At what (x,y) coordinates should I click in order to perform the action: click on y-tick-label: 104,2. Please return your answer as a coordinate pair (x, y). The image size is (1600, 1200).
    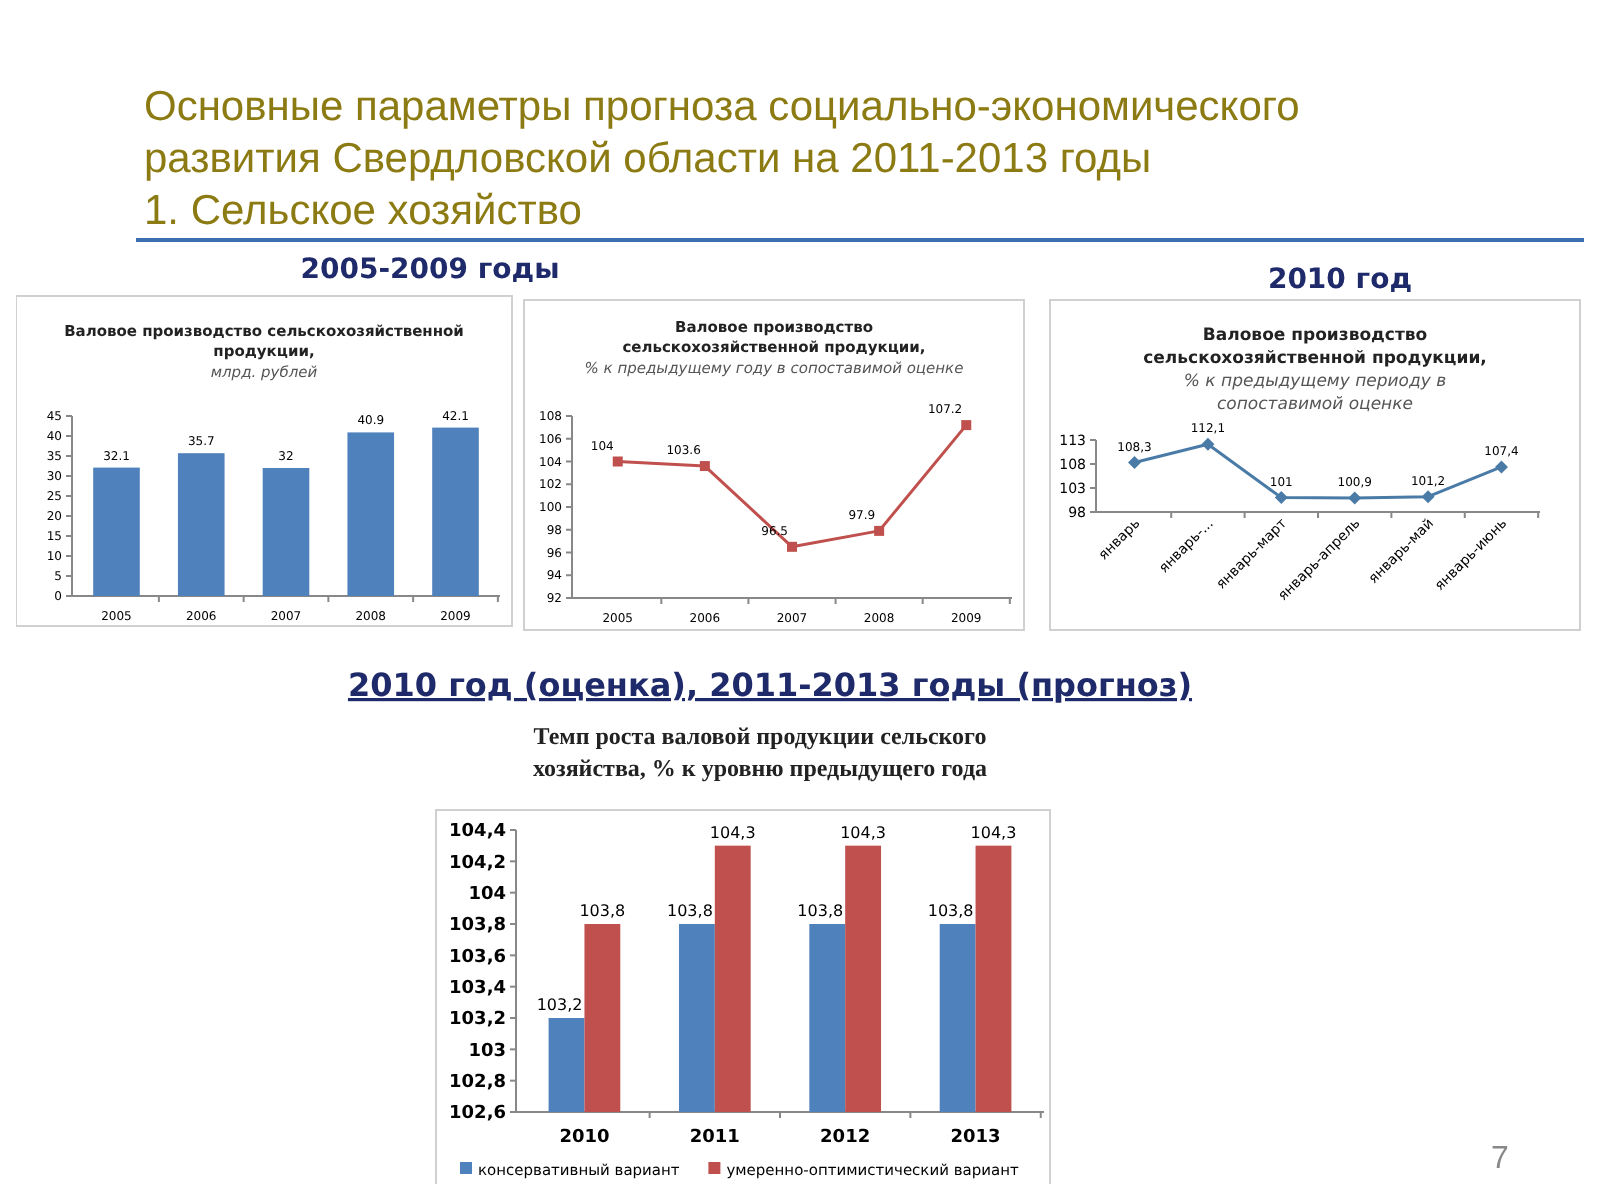
    Looking at the image, I should click on (477, 863).